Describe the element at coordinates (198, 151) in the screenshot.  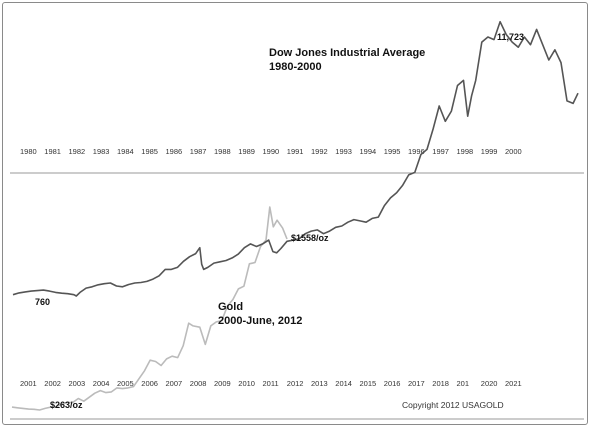
I see `dow-x-tick-1987: 1987` at that location.